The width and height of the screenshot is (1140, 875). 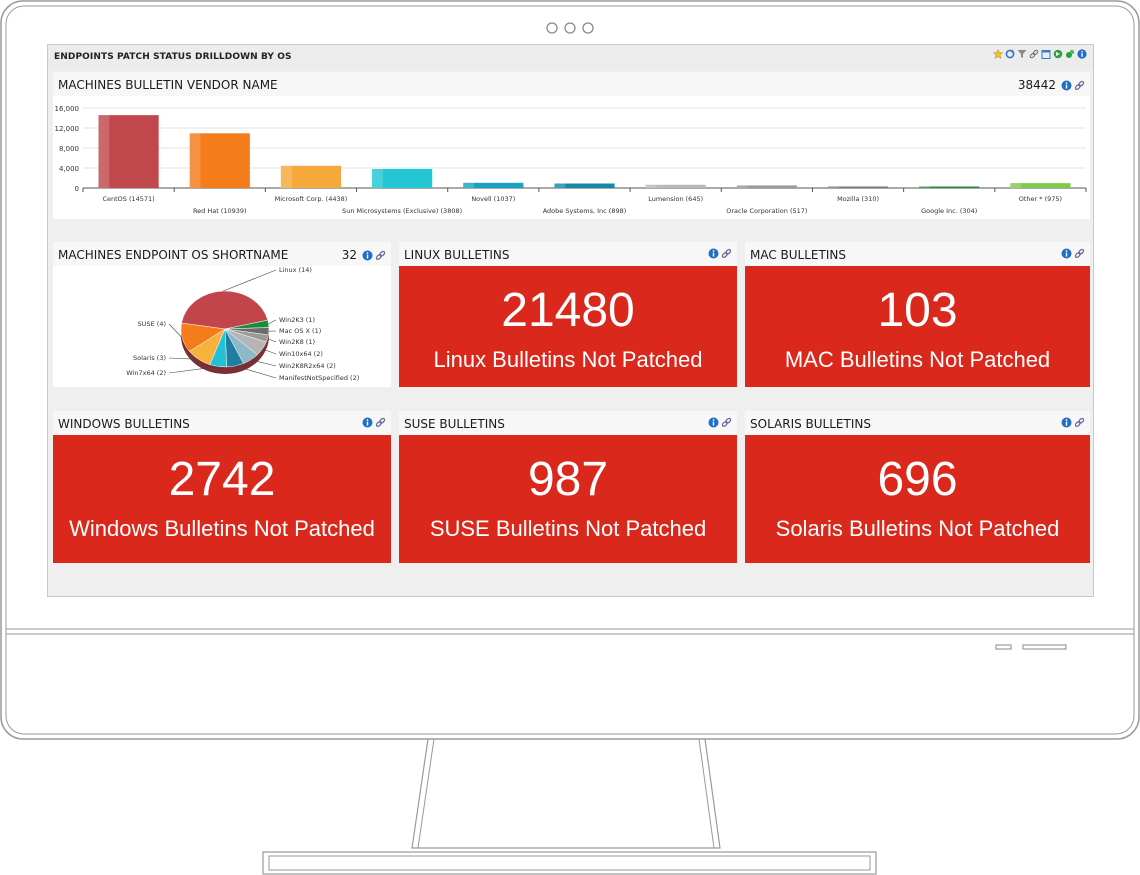 What do you see at coordinates (222, 254) in the screenshot?
I see `os-panel-header: MACHINES ENDPOINT OS SHORTNAME 32` at bounding box center [222, 254].